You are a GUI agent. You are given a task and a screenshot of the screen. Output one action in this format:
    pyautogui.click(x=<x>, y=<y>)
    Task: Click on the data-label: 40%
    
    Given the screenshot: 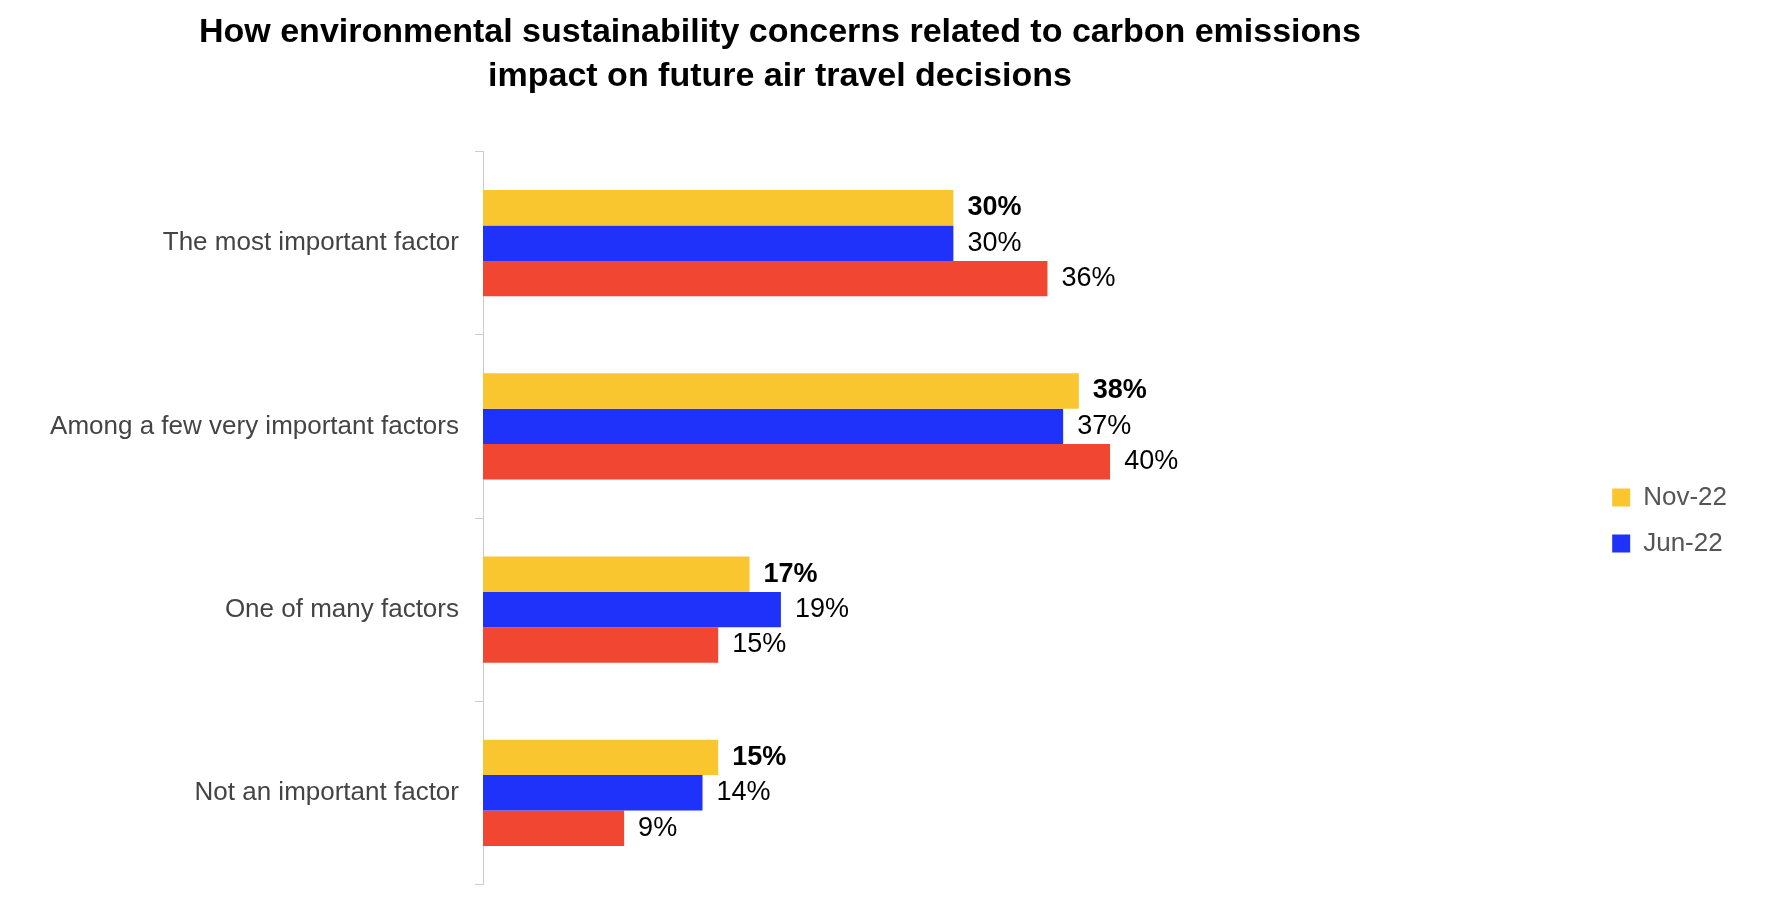 What is the action you would take?
    pyautogui.click(x=1151, y=460)
    